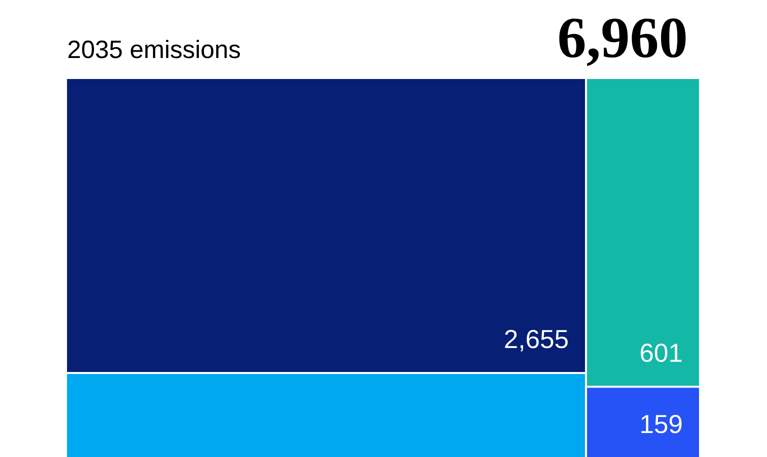  What do you see at coordinates (536, 341) in the screenshot?
I see `data-label: 2,655` at bounding box center [536, 341].